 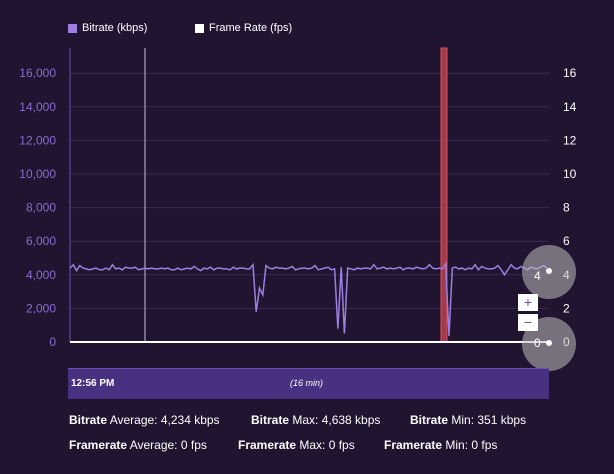 What do you see at coordinates (251, 28) in the screenshot?
I see `legend-framerate-label: Frame Rate (fps)` at bounding box center [251, 28].